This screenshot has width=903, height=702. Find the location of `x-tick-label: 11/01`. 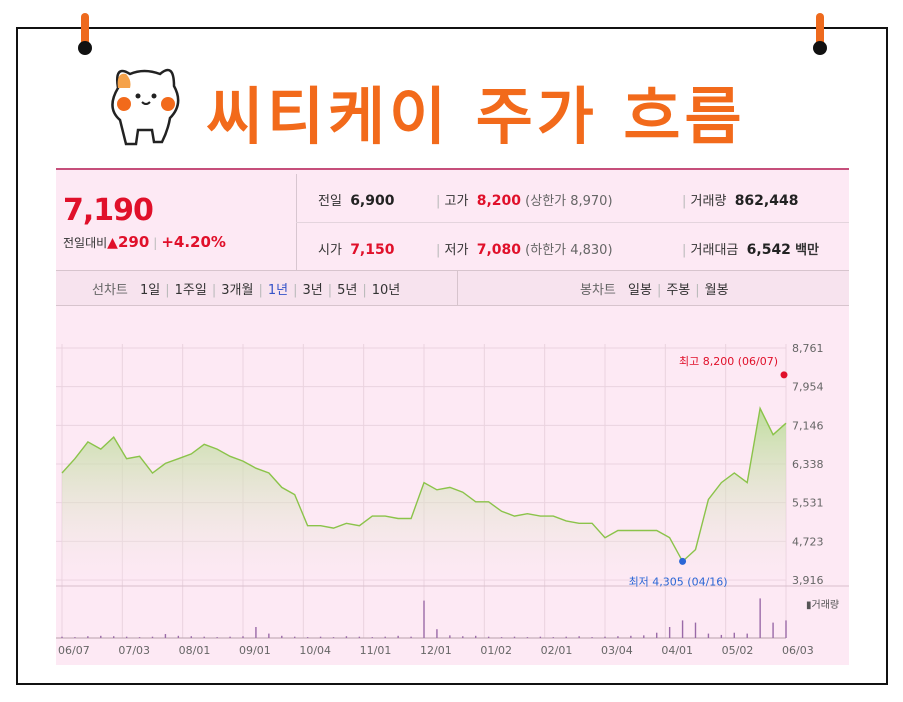

x-tick-label: 11/01 is located at coordinates (376, 650).